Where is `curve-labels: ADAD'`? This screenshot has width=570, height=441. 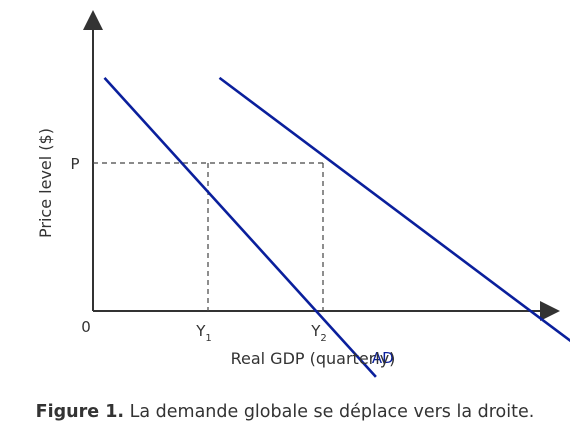 curve-labels: ADAD' is located at coordinates (383, 358).